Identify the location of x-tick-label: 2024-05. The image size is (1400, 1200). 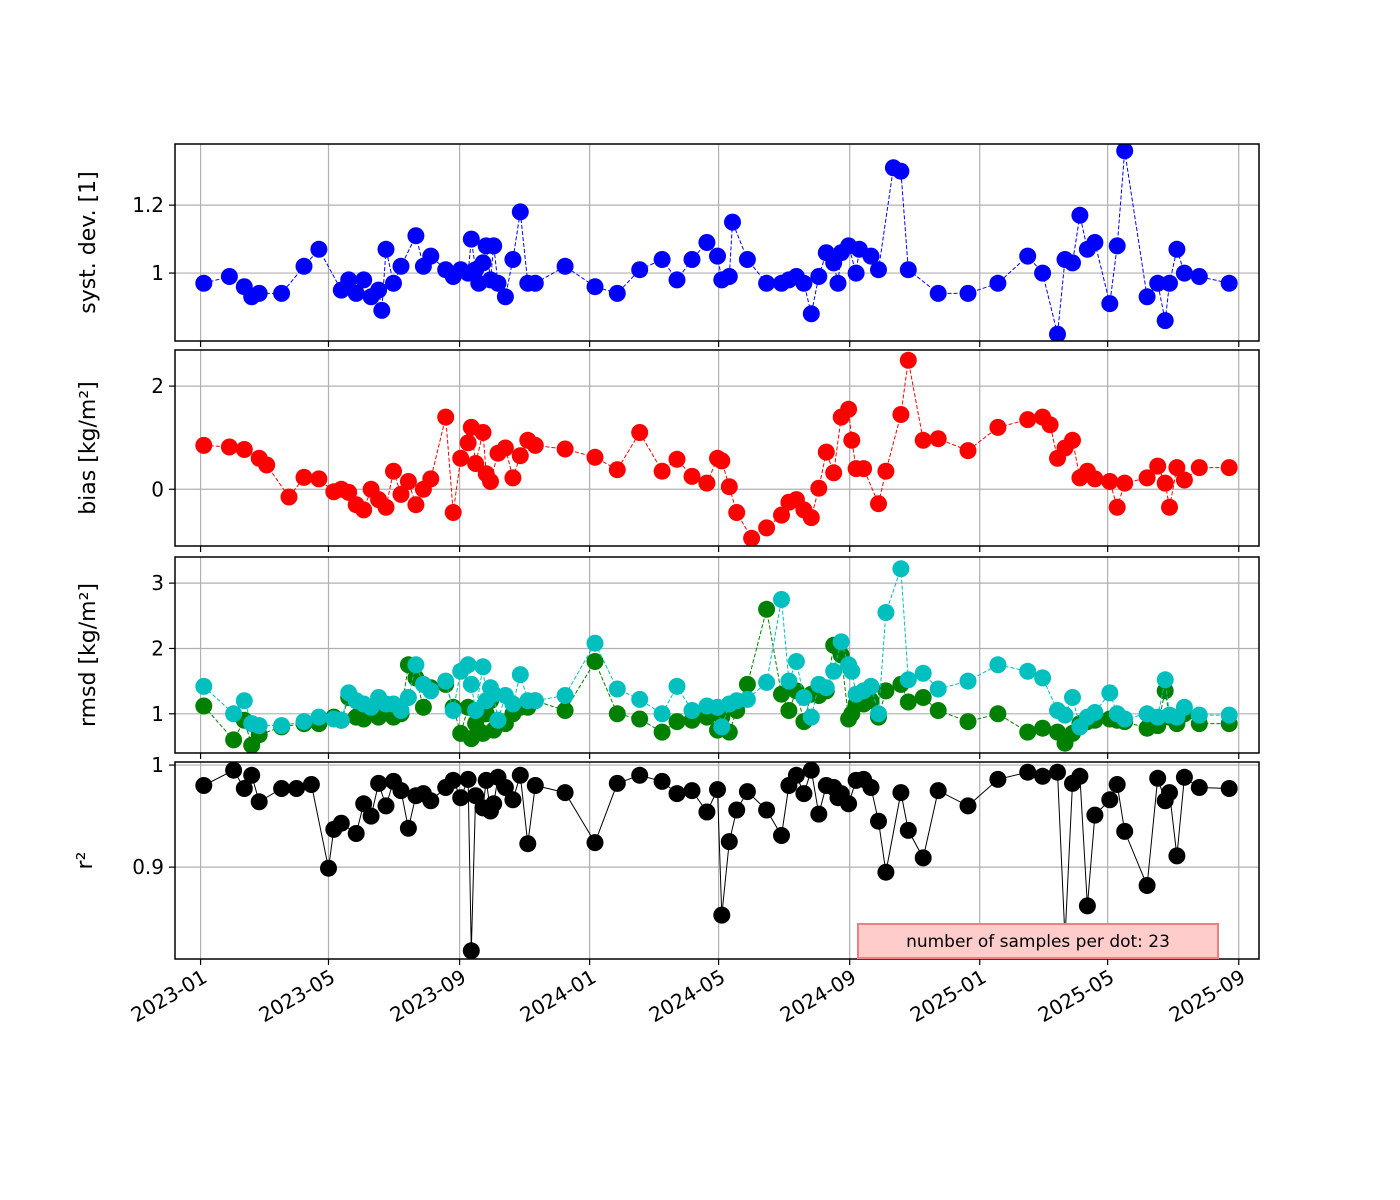
(687, 996).